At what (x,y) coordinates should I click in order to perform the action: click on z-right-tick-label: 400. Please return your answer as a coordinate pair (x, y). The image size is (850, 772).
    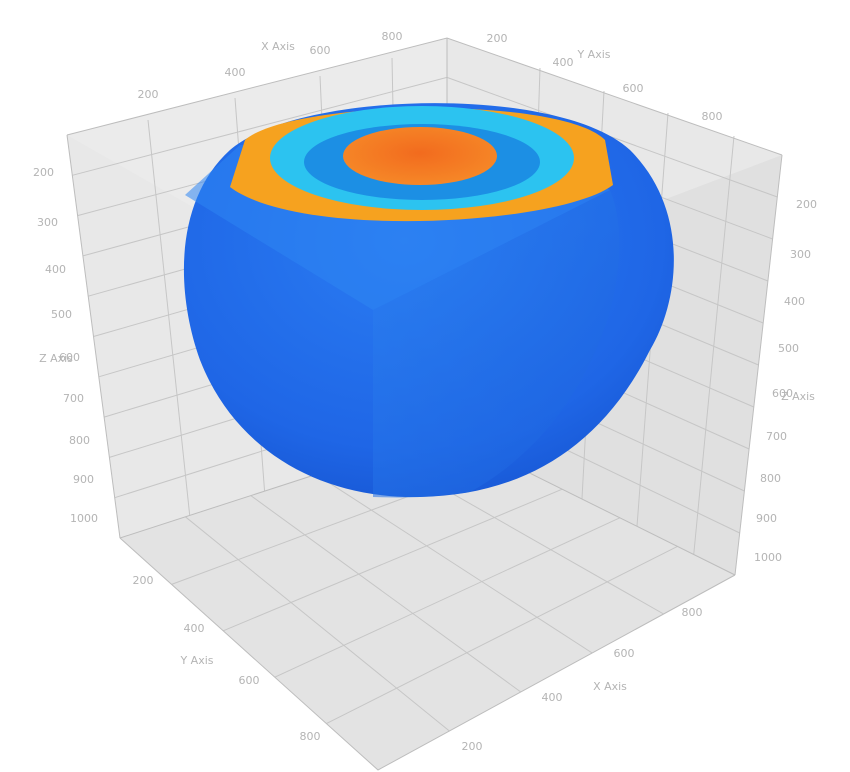
    Looking at the image, I should click on (794, 301).